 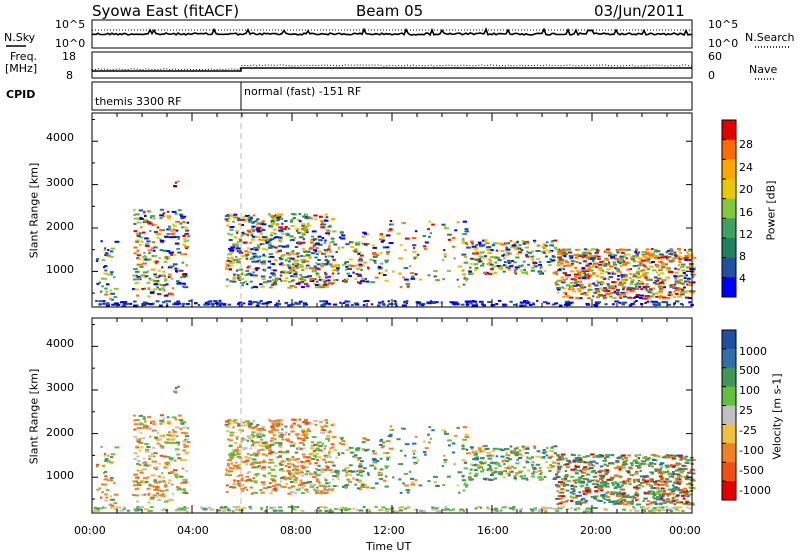 What do you see at coordinates (60, 182) in the screenshot?
I see `power-ytick-3000: 3000` at bounding box center [60, 182].